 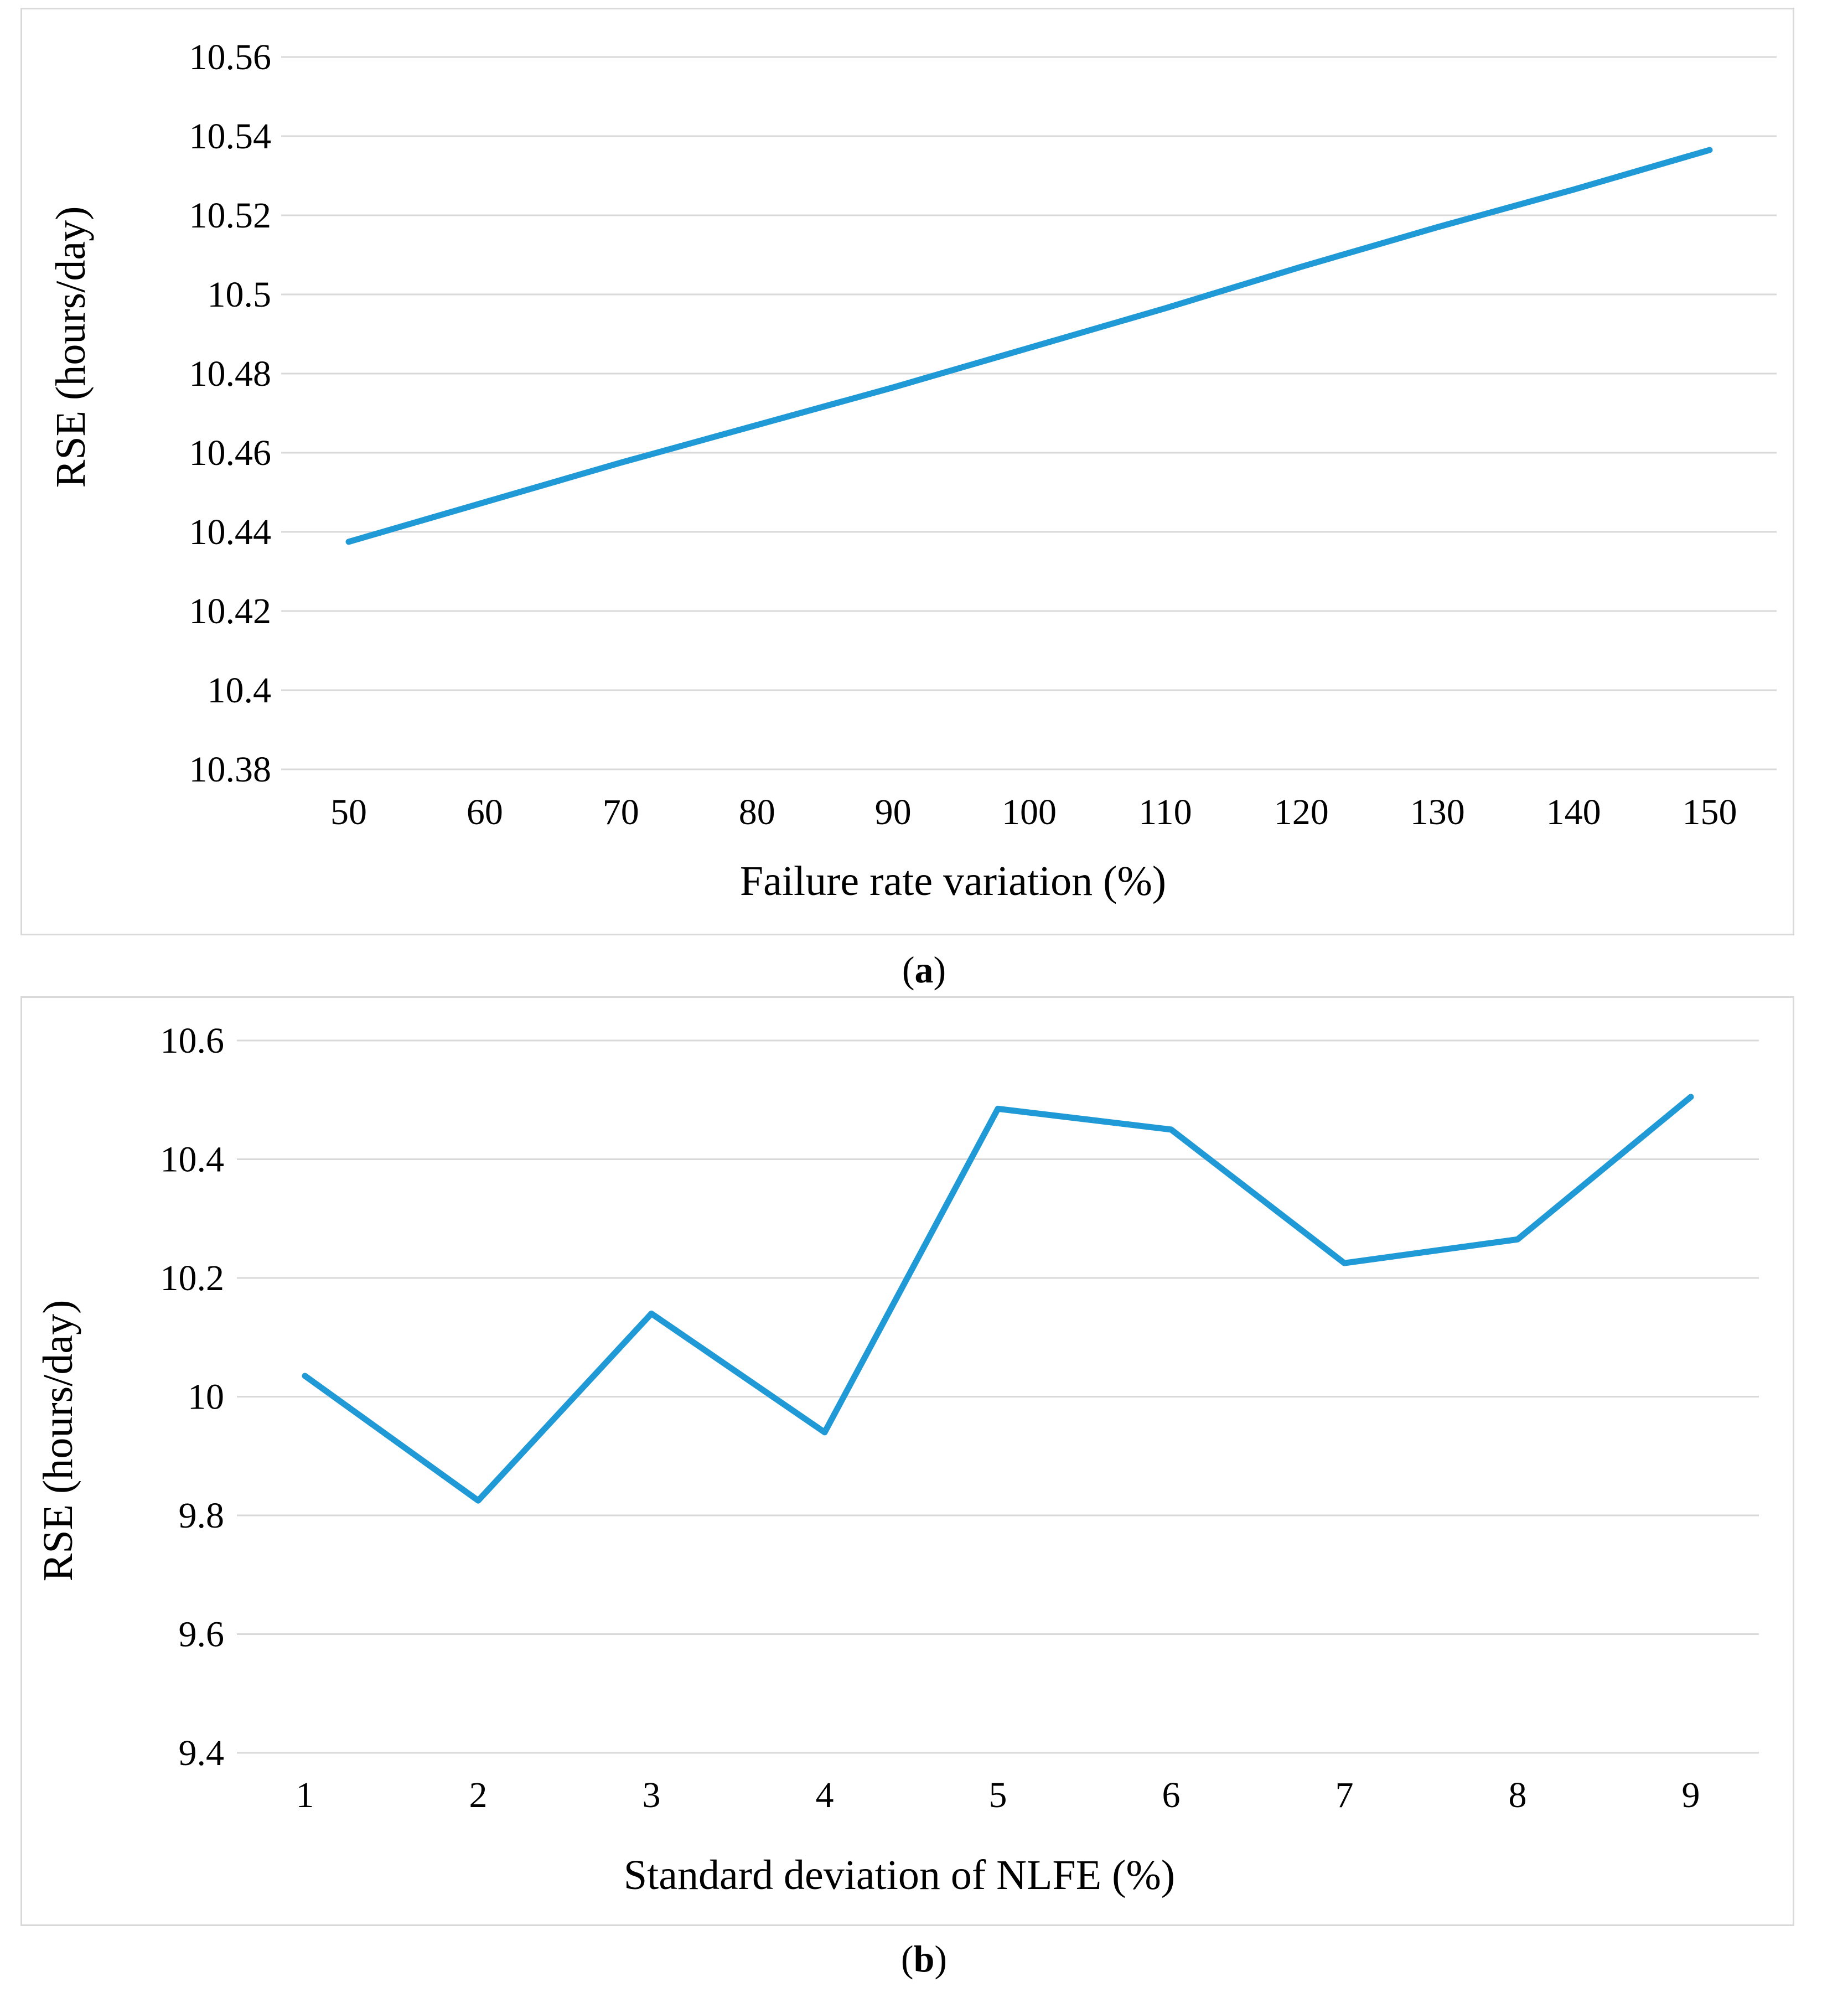 I want to click on chart-a-xtick-label: 70, so click(x=621, y=812).